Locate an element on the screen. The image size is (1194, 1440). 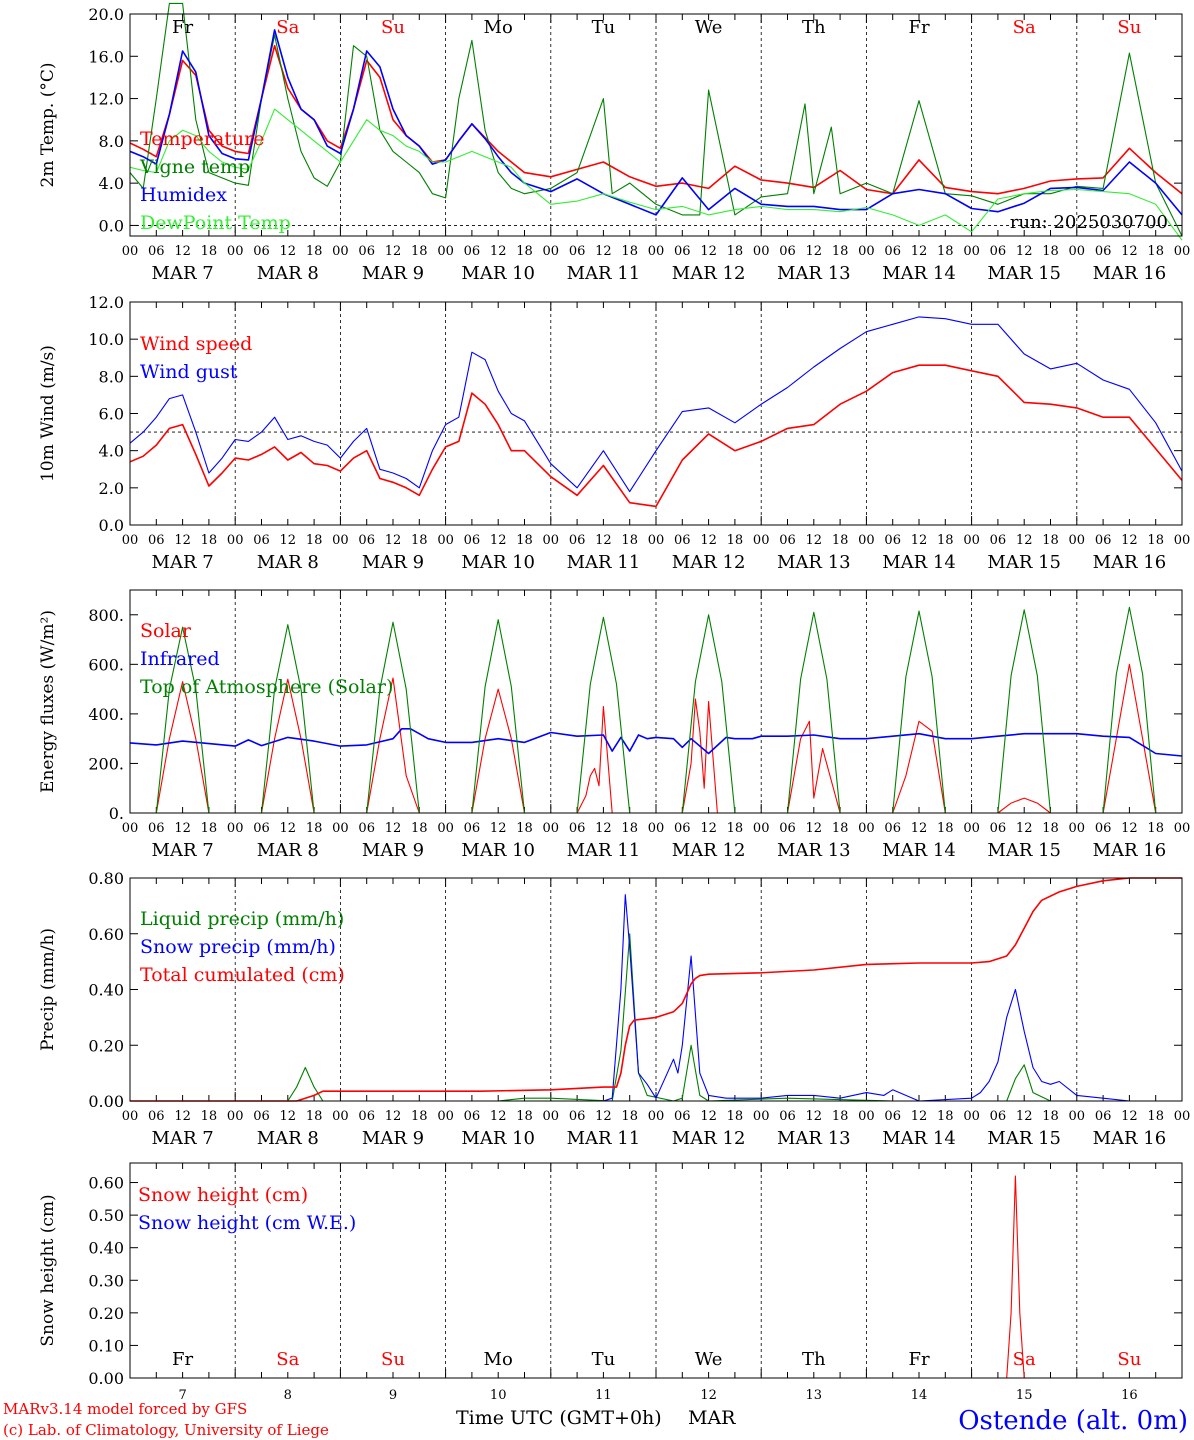
date-label: MAR 10 is located at coordinates (498, 1138).